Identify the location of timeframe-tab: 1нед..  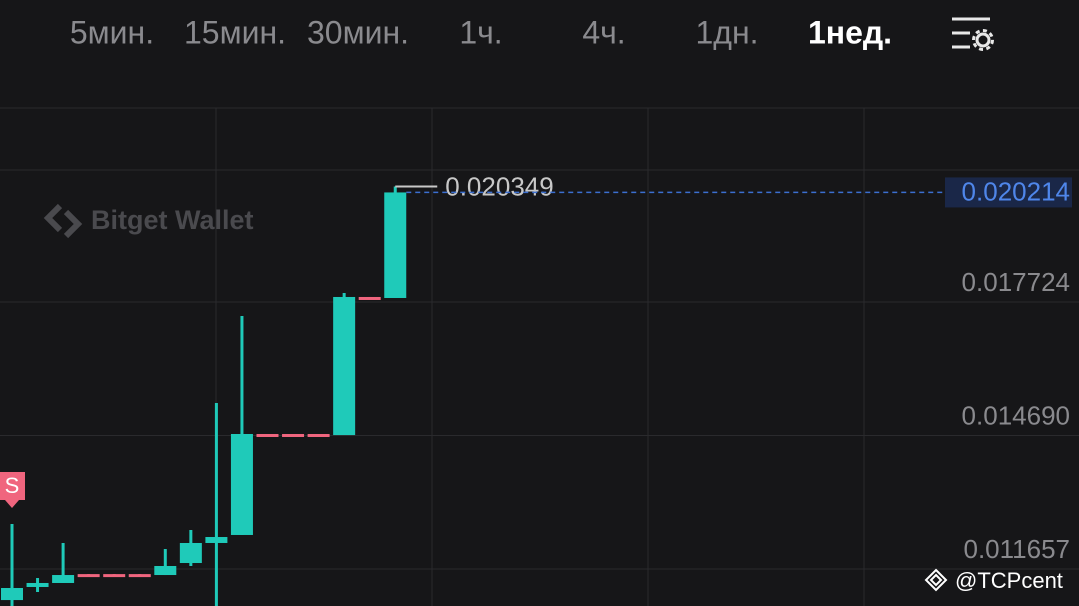
(850, 32).